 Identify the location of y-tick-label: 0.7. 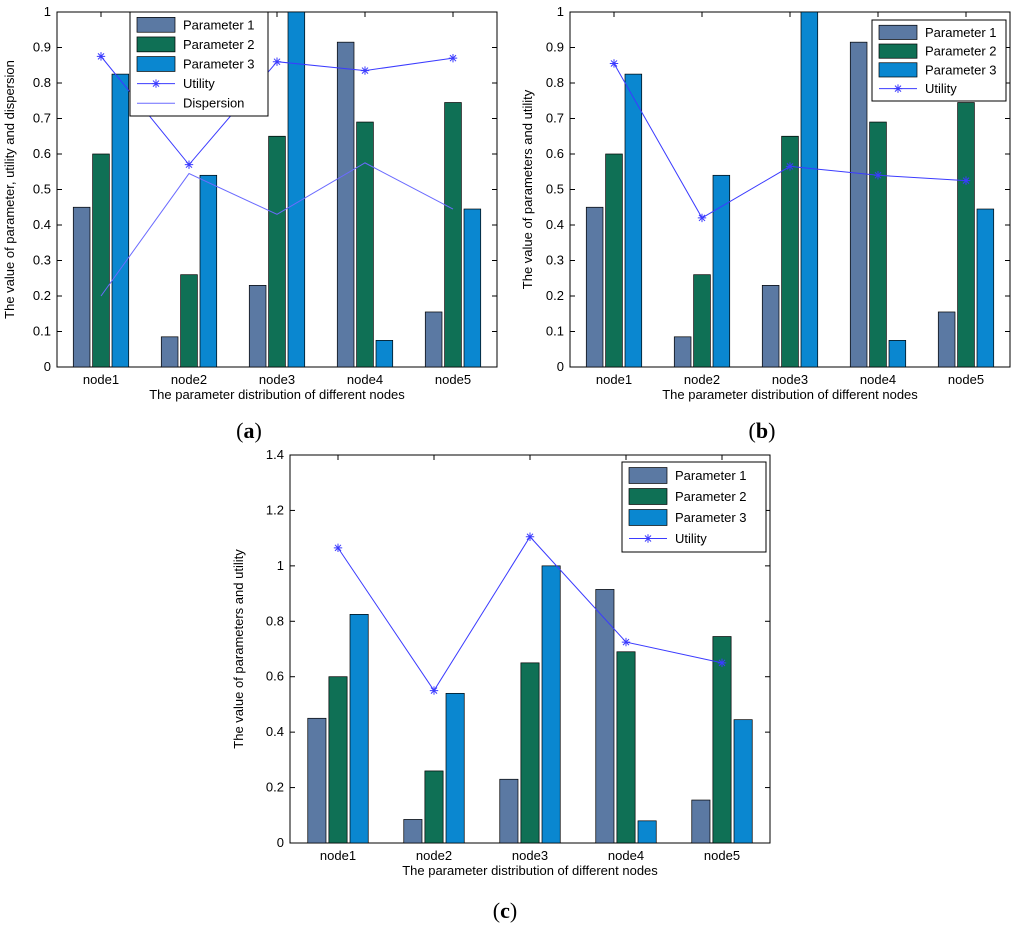
(555, 118).